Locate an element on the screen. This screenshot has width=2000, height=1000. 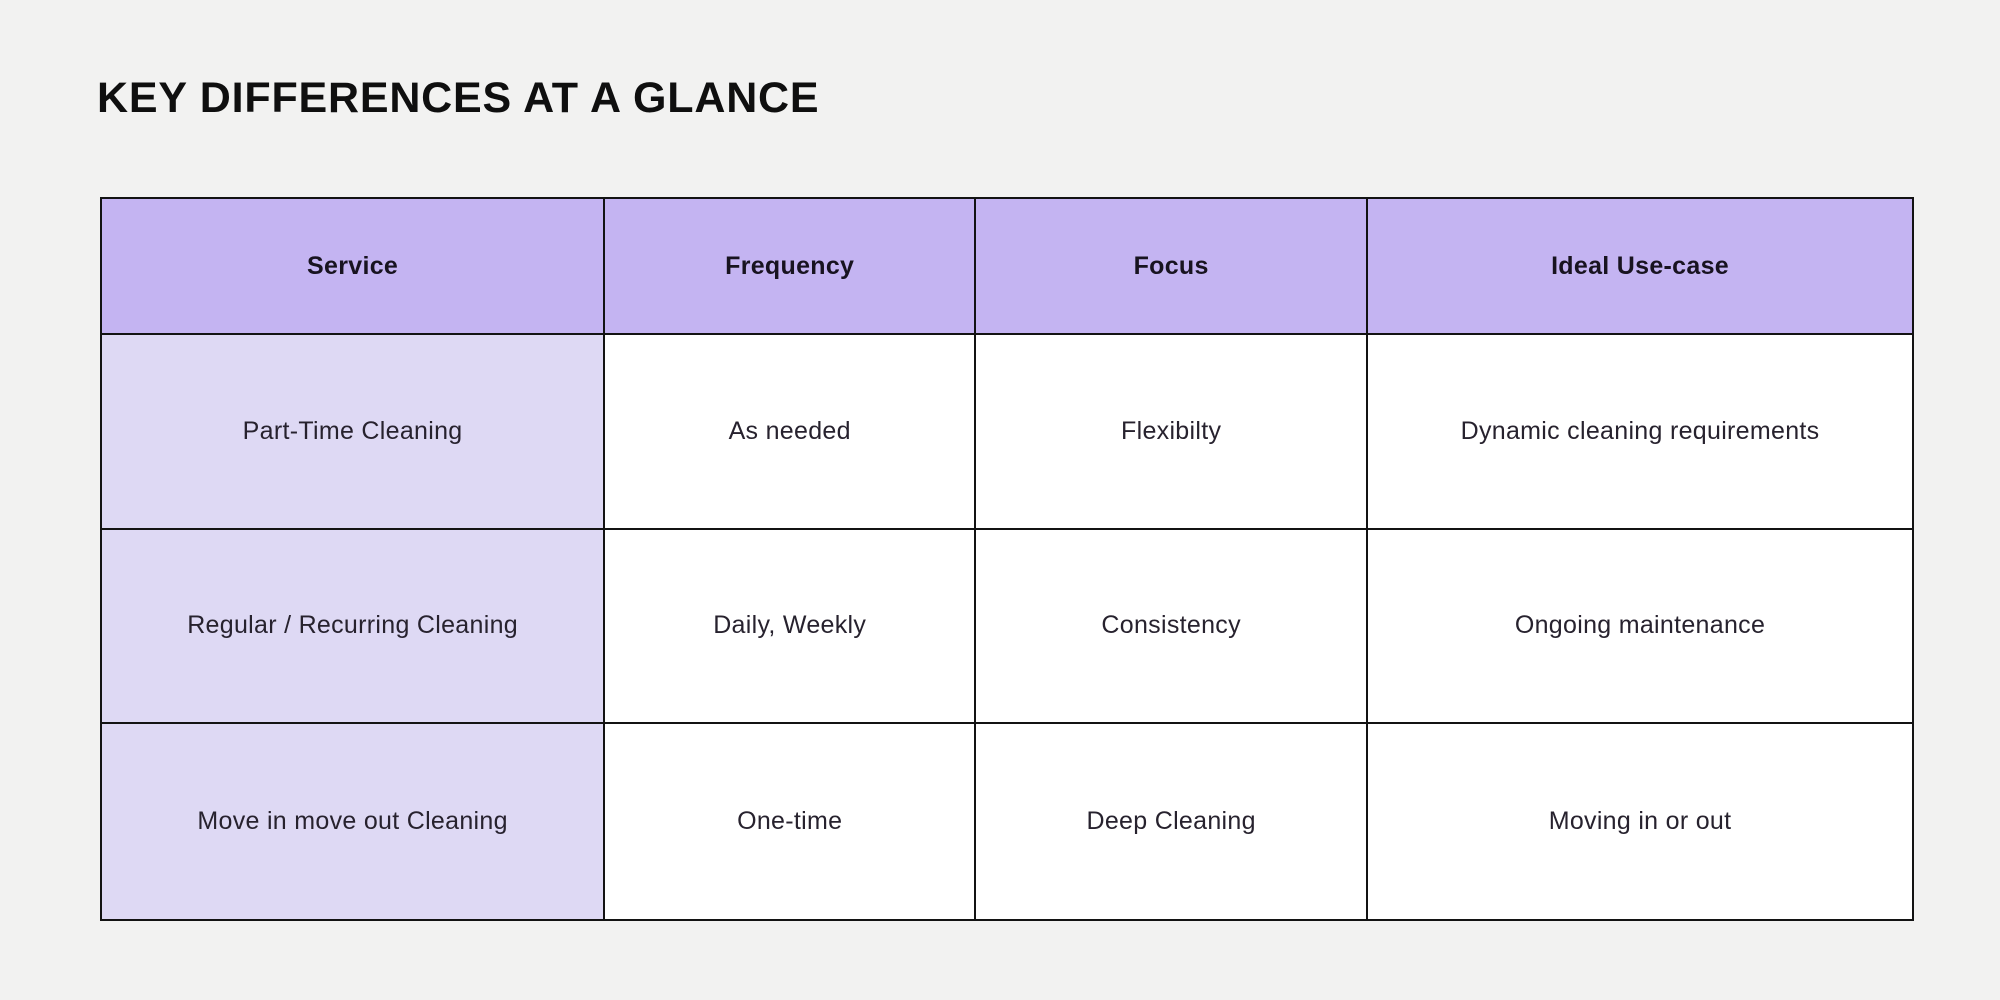
page-title: KEY DIFFERENCES AT A GLANCE is located at coordinates (458, 98).